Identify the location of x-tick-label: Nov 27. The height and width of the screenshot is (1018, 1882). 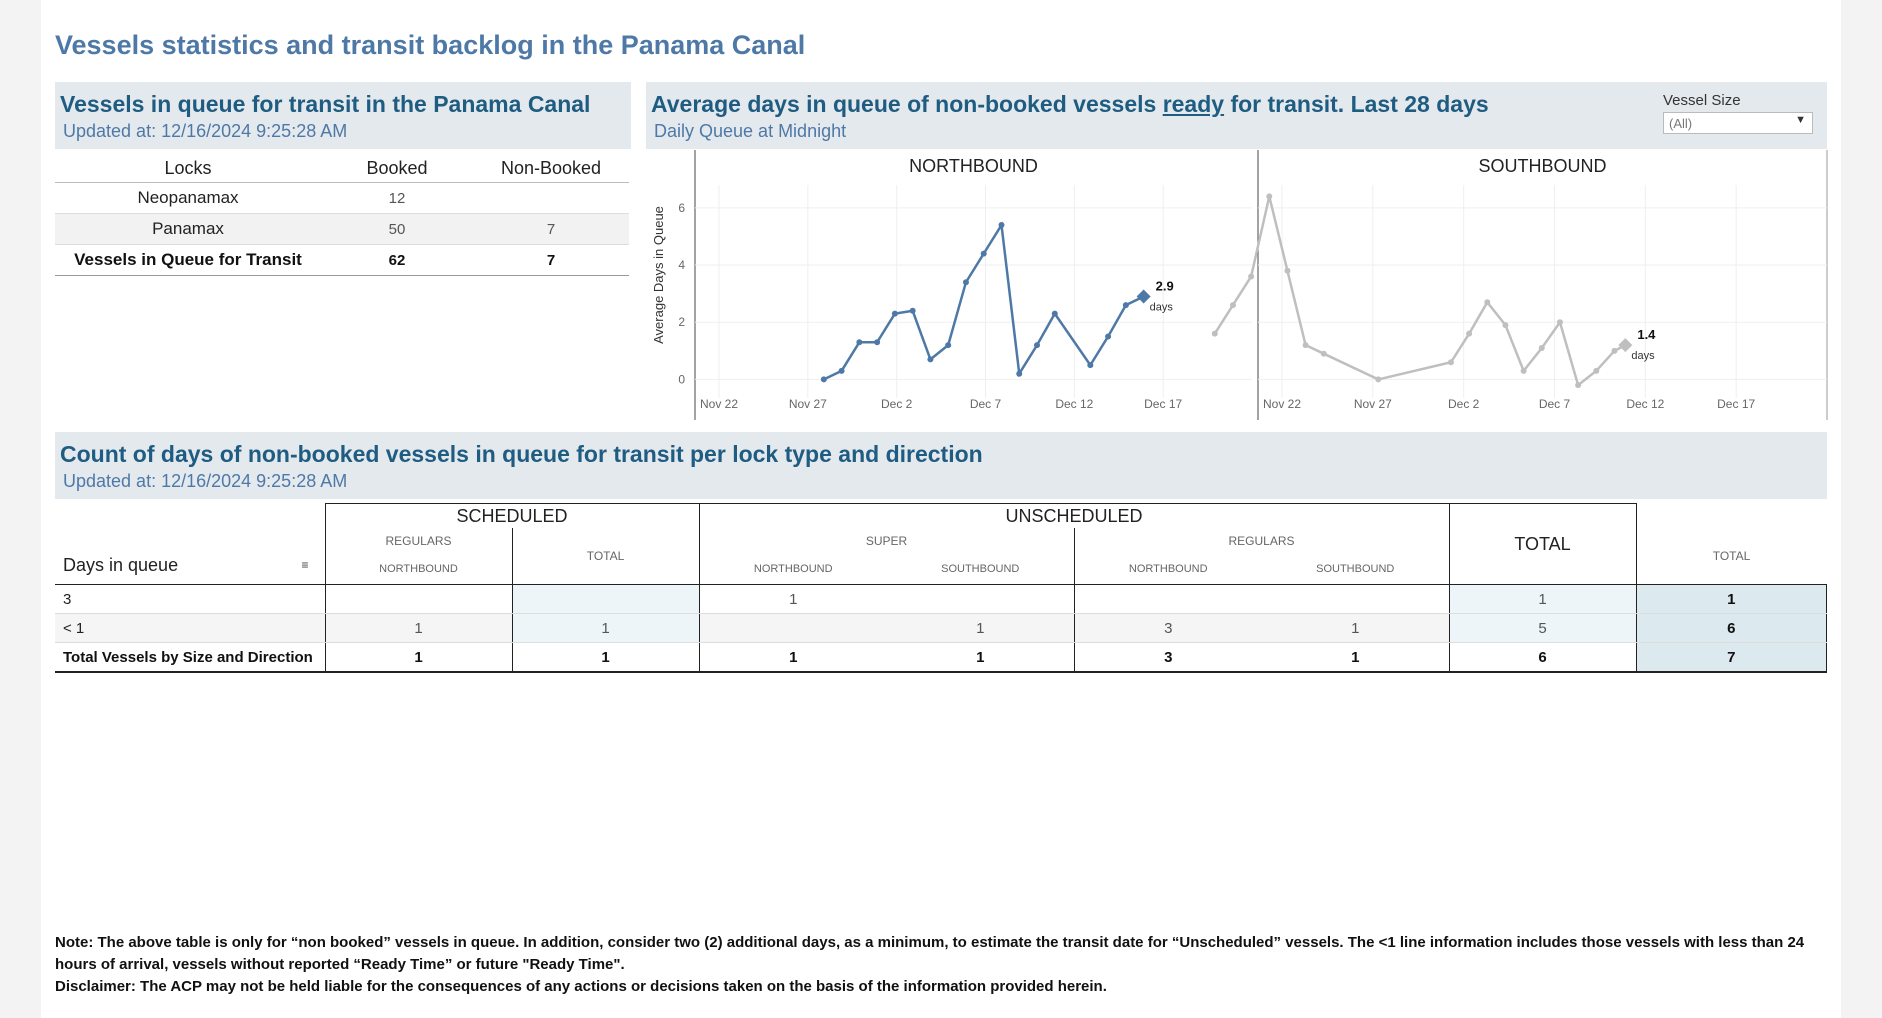
(1373, 404).